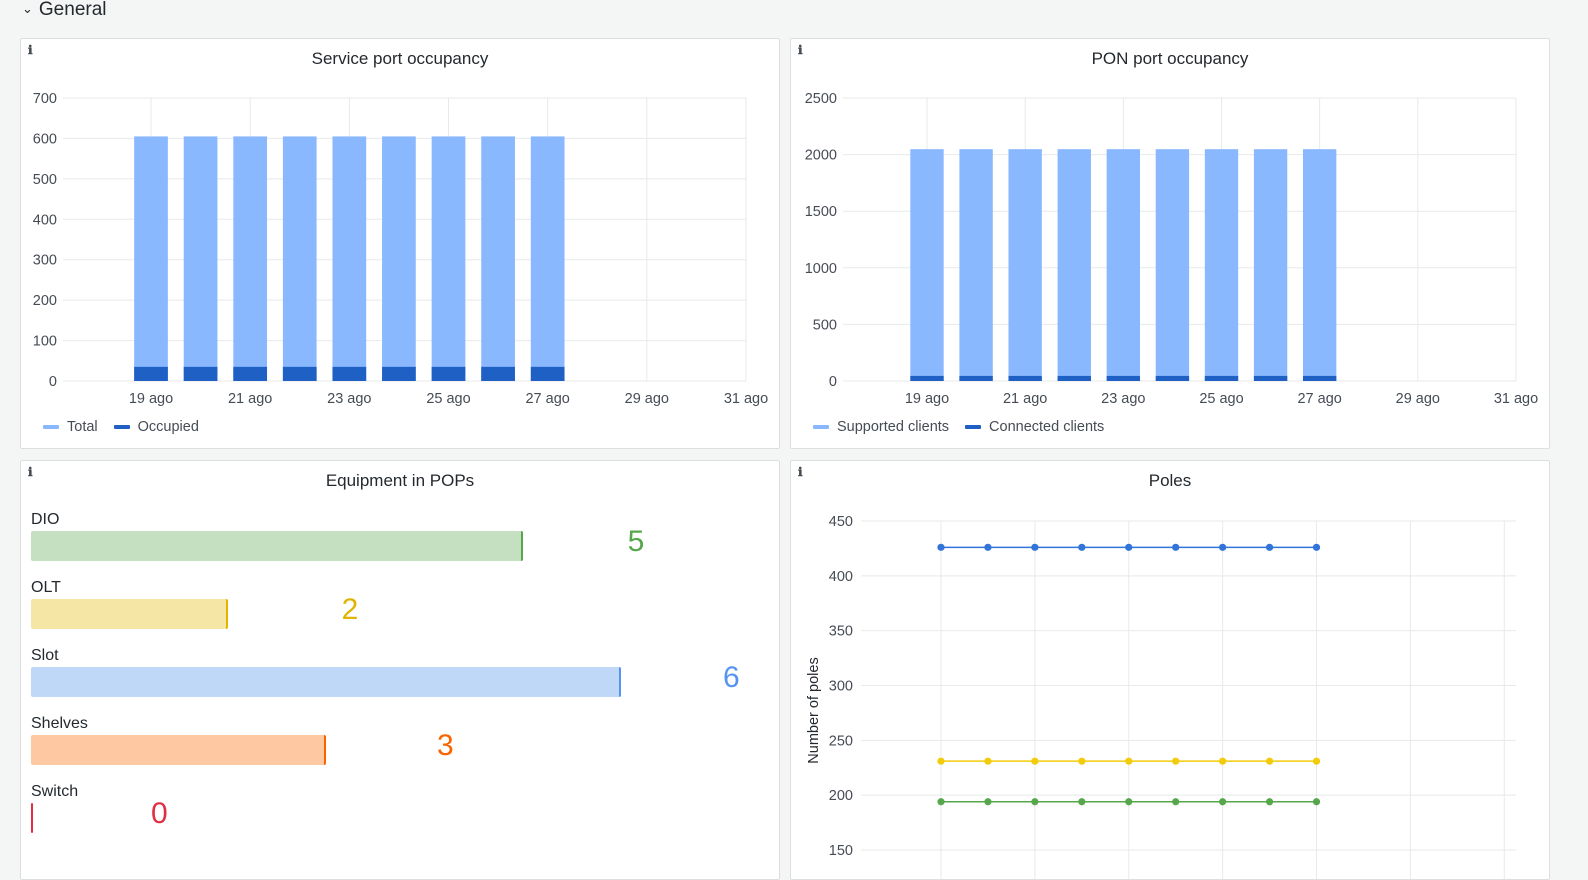 This screenshot has height=880, width=1588. I want to click on row-header-general: ⌄ General, so click(64, 11).